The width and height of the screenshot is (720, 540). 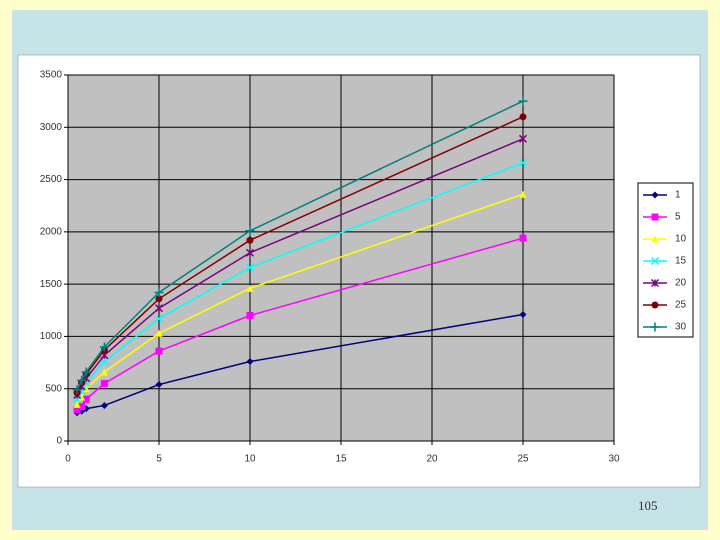 I want to click on y-tick-label: 3000, so click(x=51, y=127).